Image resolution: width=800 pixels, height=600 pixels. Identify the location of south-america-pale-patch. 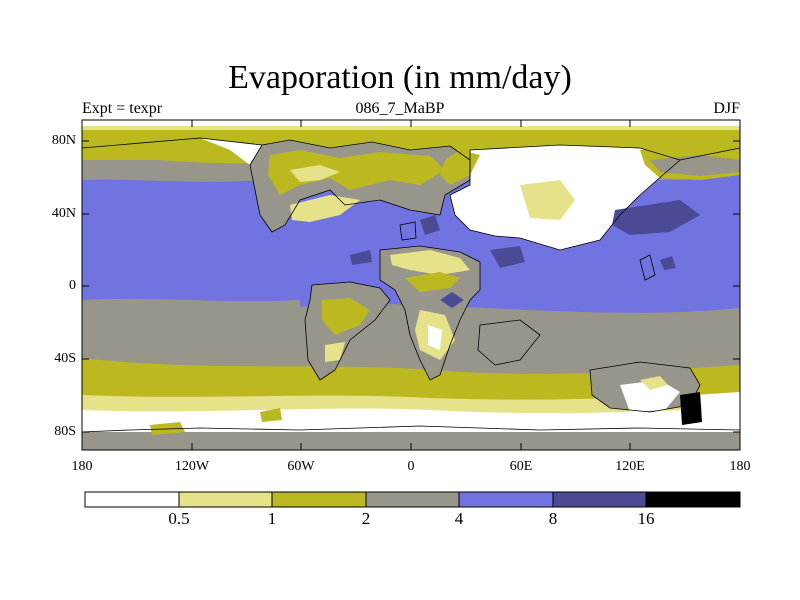
(335, 352).